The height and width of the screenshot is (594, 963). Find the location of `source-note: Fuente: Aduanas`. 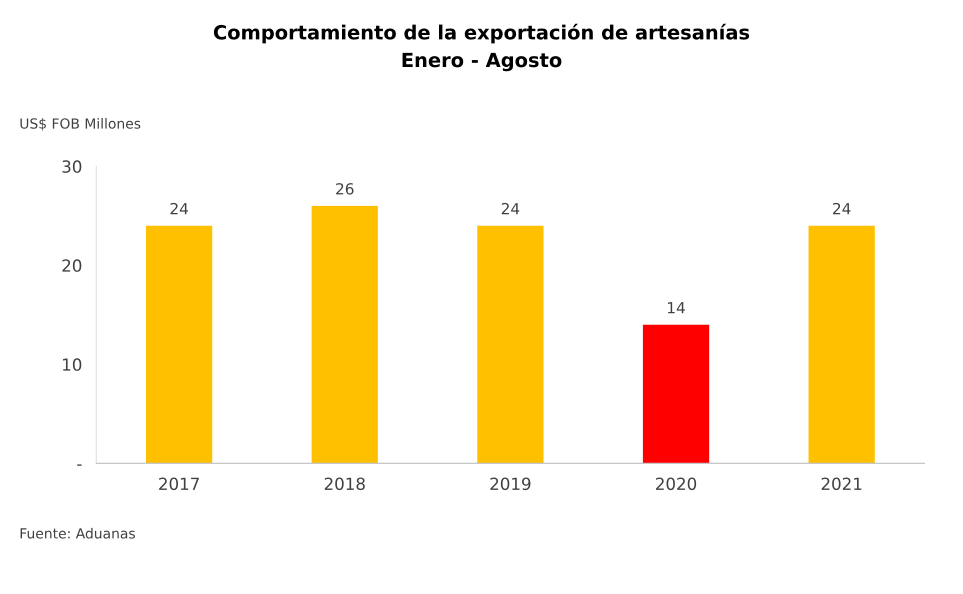

source-note: Fuente: Aduanas is located at coordinates (77, 533).